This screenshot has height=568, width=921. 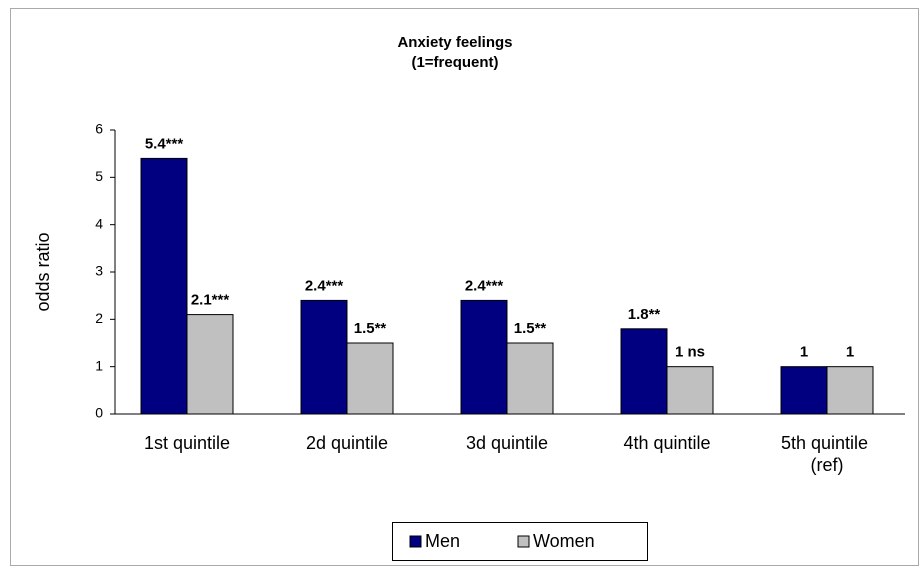 What do you see at coordinates (442, 541) in the screenshot?
I see `legend-label: Men` at bounding box center [442, 541].